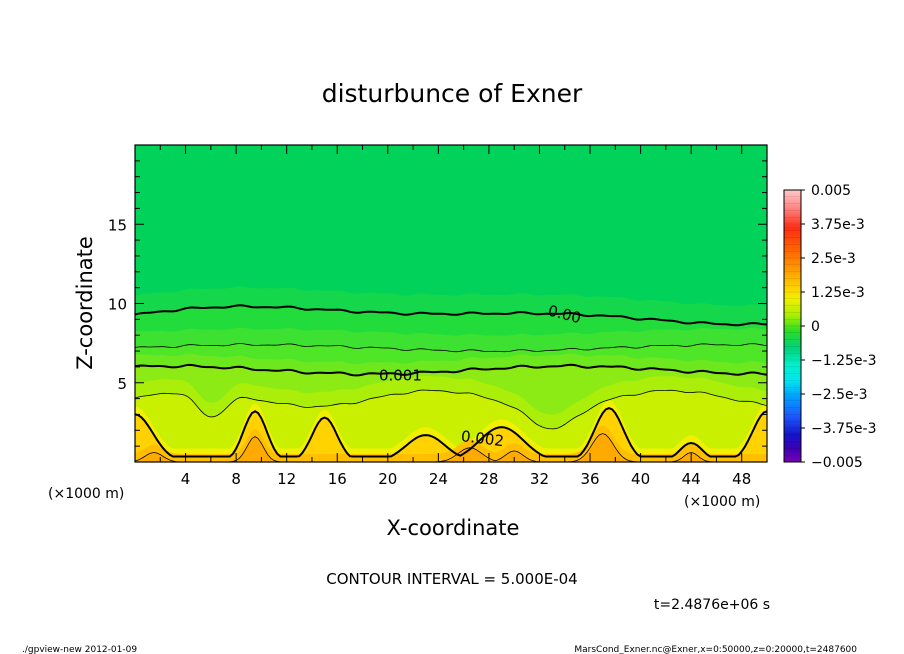  I want to click on y-tick-label: 15, so click(117, 225).